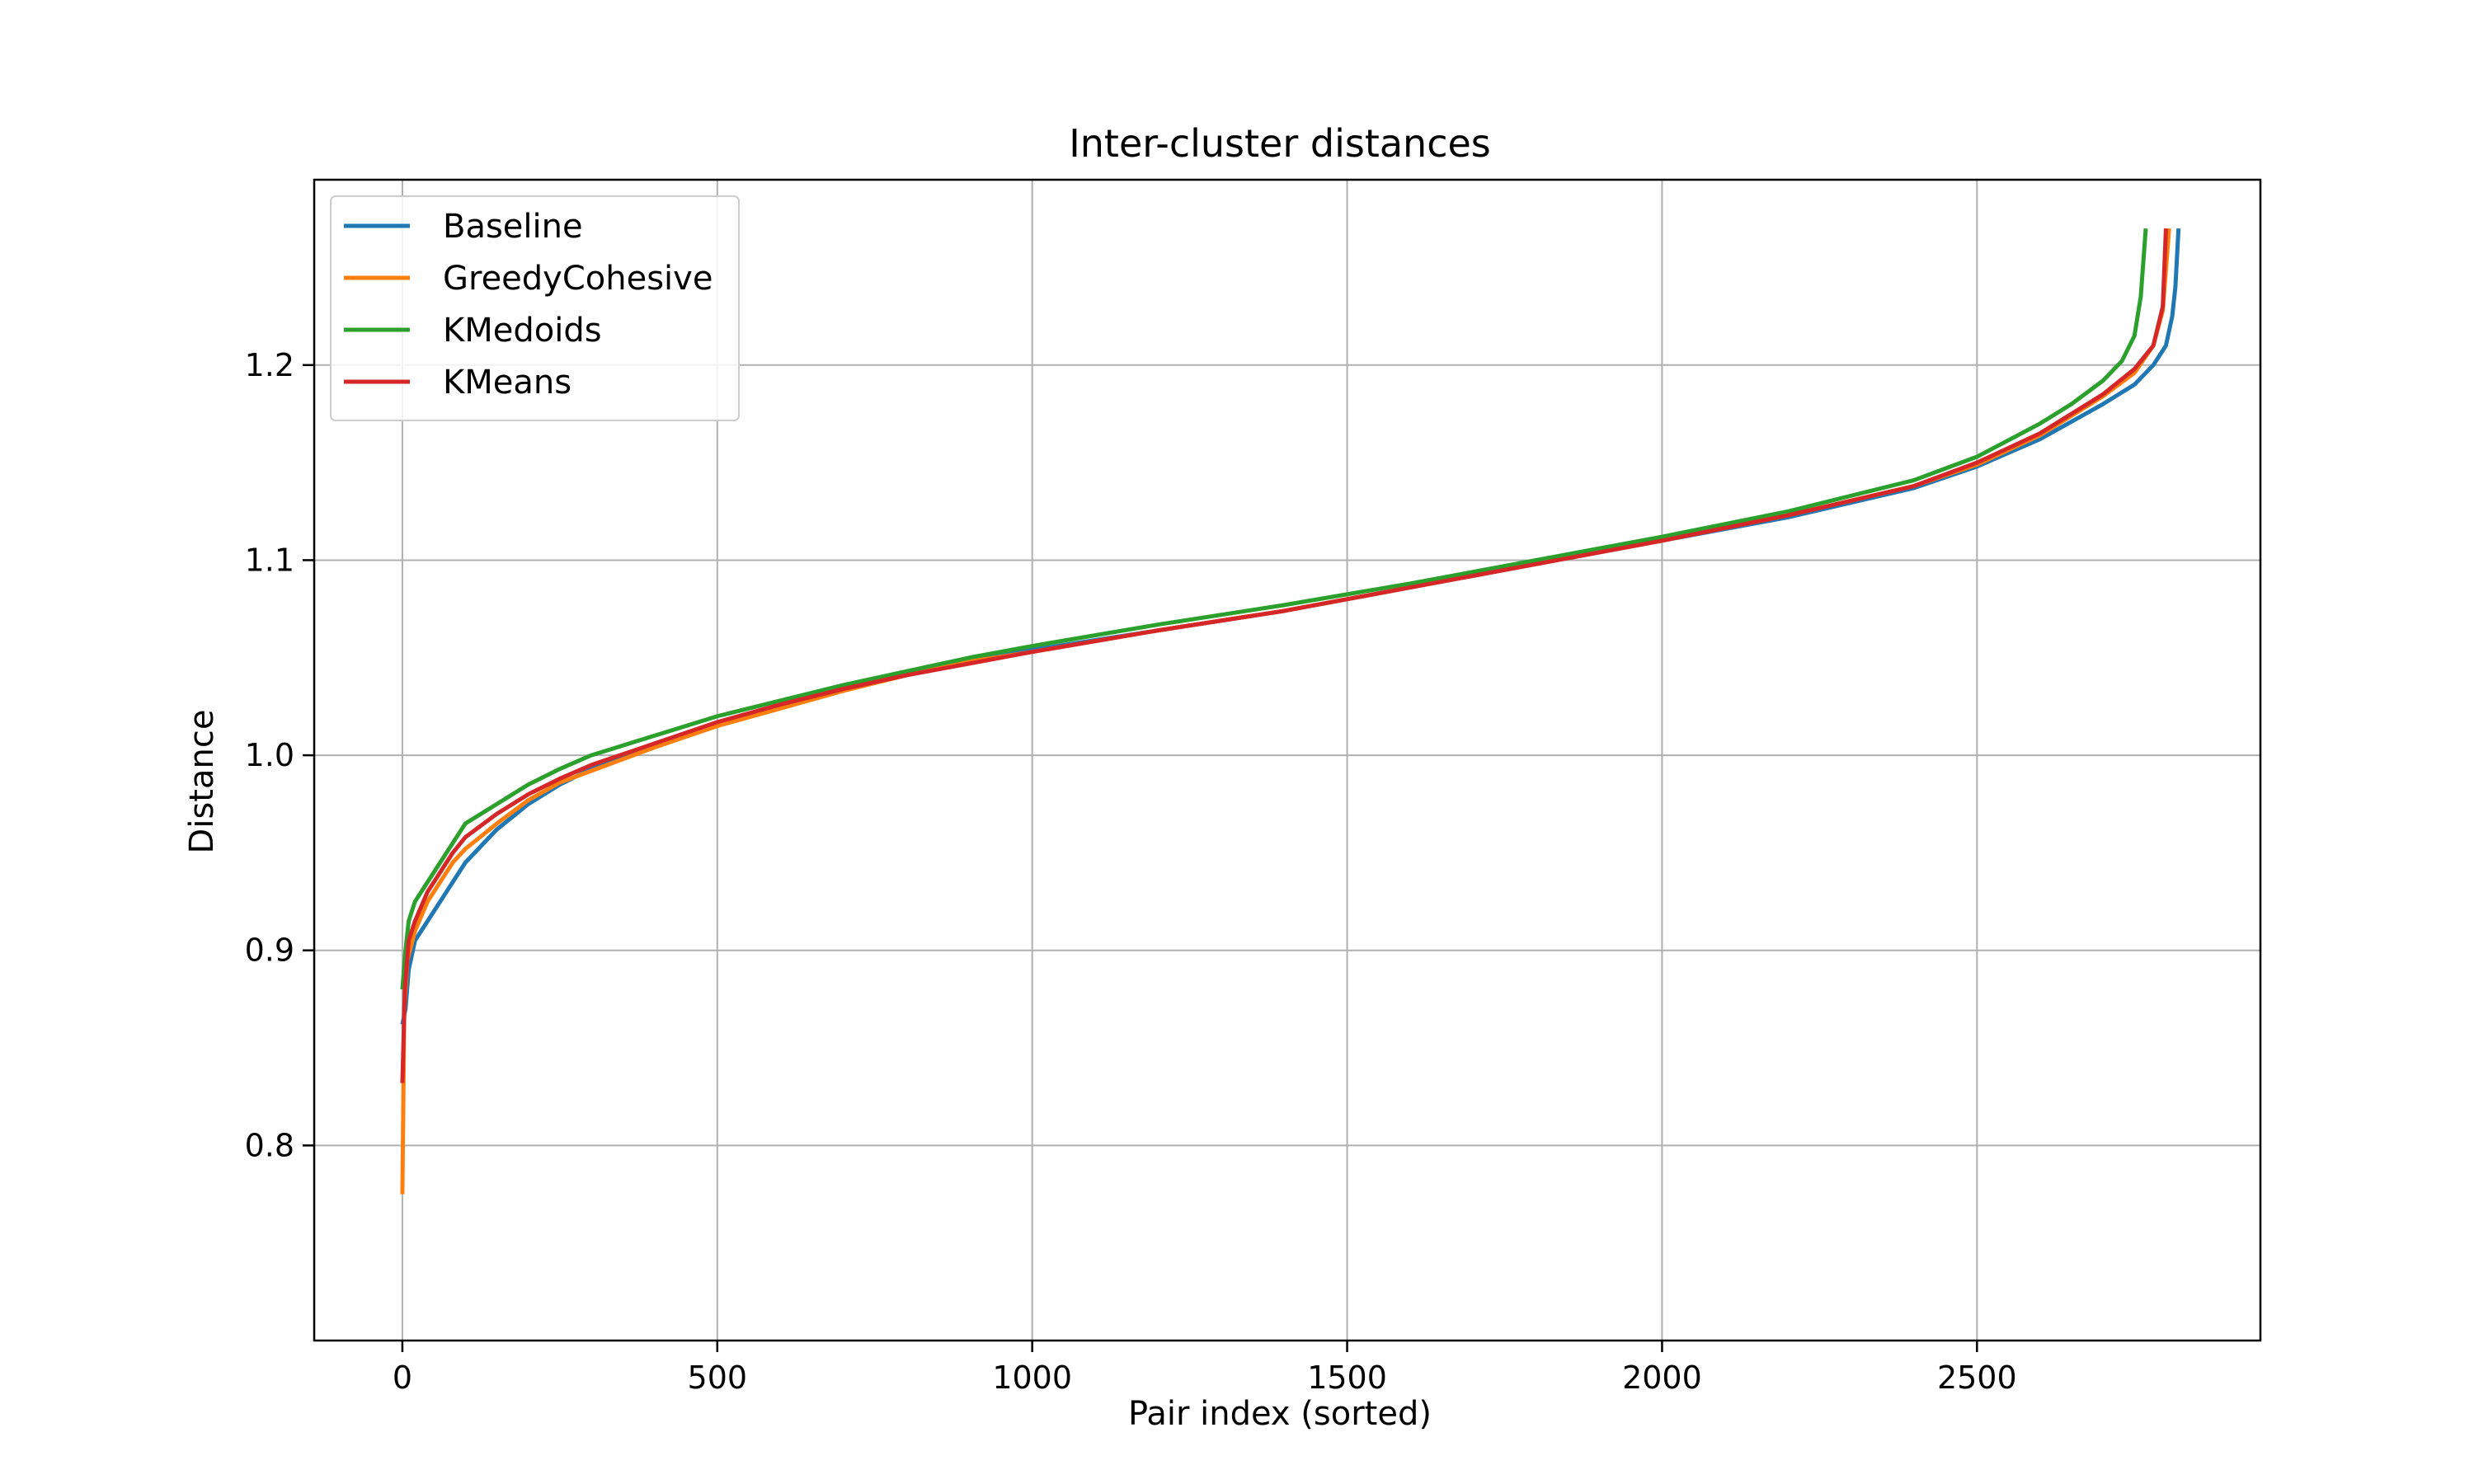  I want to click on x-tick-label-0: 0, so click(402, 1378).